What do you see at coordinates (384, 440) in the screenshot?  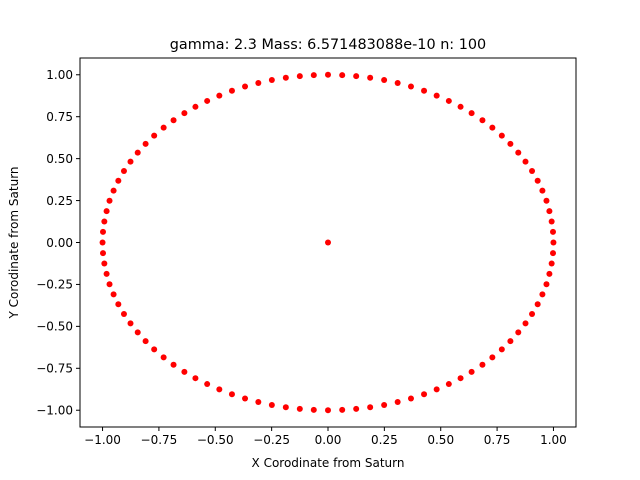 I see `x-tick-label: 0.25` at bounding box center [384, 440].